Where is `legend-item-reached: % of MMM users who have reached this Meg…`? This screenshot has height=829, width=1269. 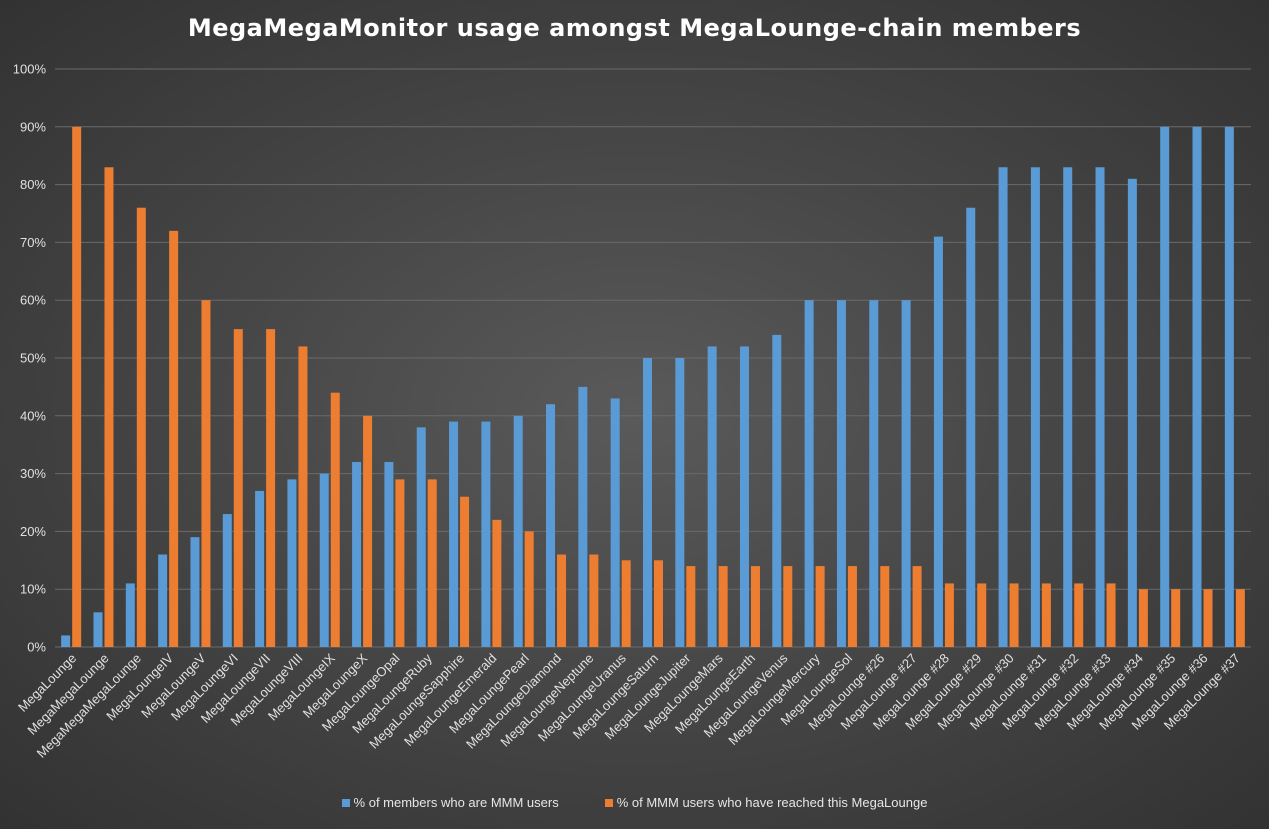 legend-item-reached: % of MMM users who have reached this Meg… is located at coordinates (766, 802).